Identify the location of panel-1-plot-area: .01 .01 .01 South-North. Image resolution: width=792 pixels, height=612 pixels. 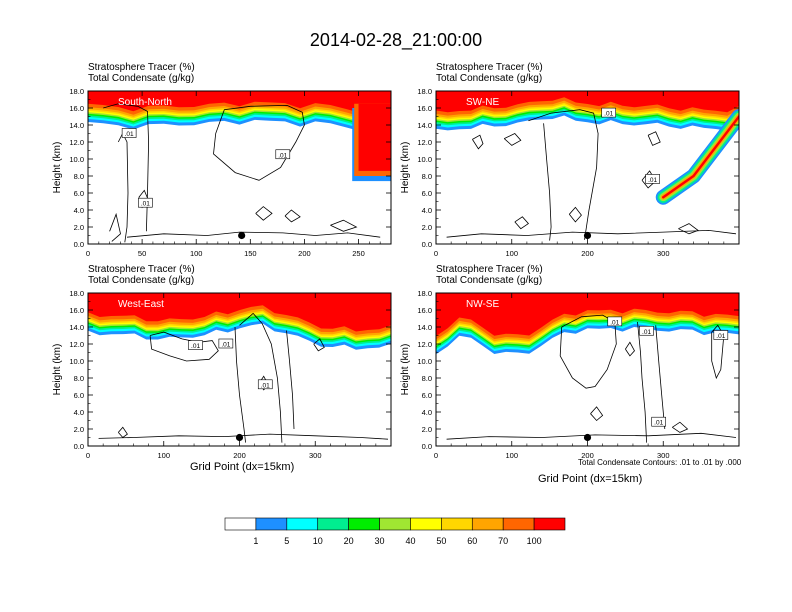
(239, 167).